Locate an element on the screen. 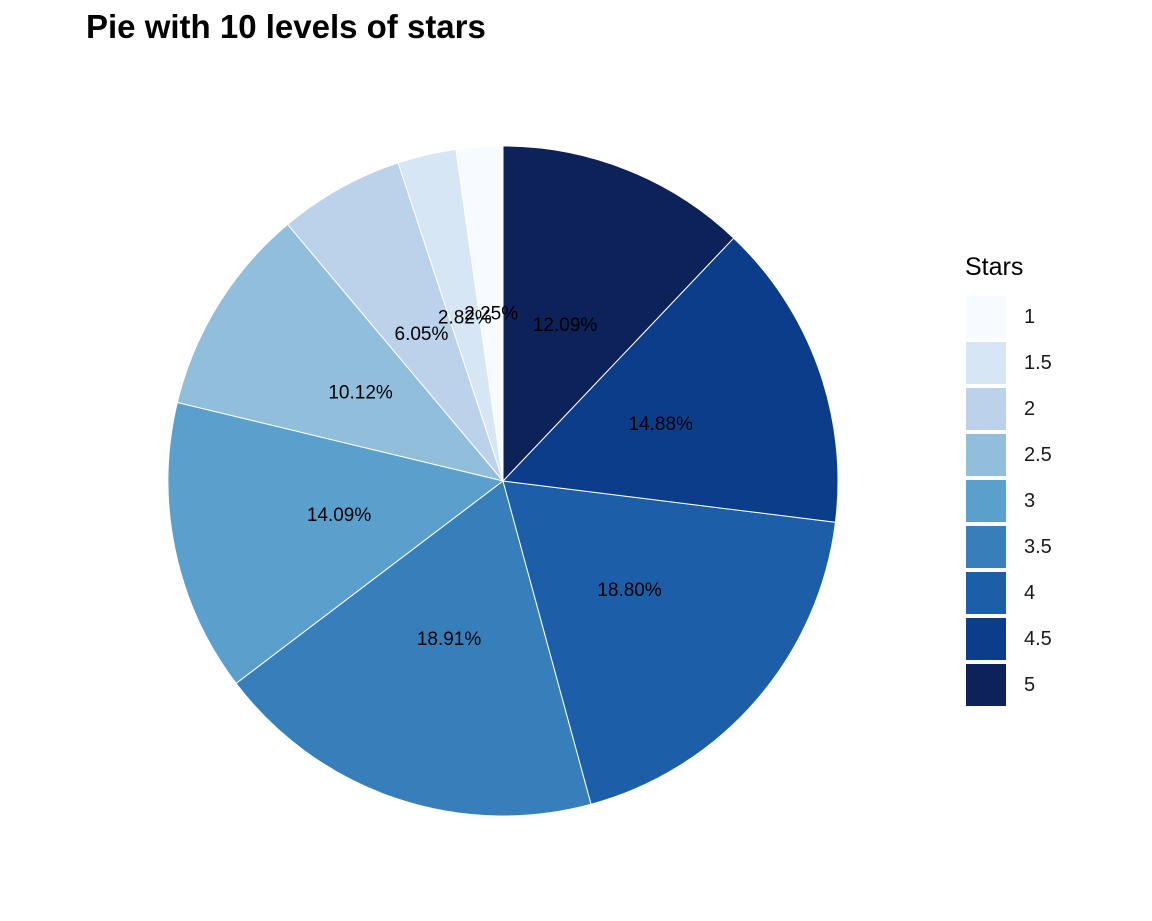  legend-item-4: 4 is located at coordinates (1008, 593).